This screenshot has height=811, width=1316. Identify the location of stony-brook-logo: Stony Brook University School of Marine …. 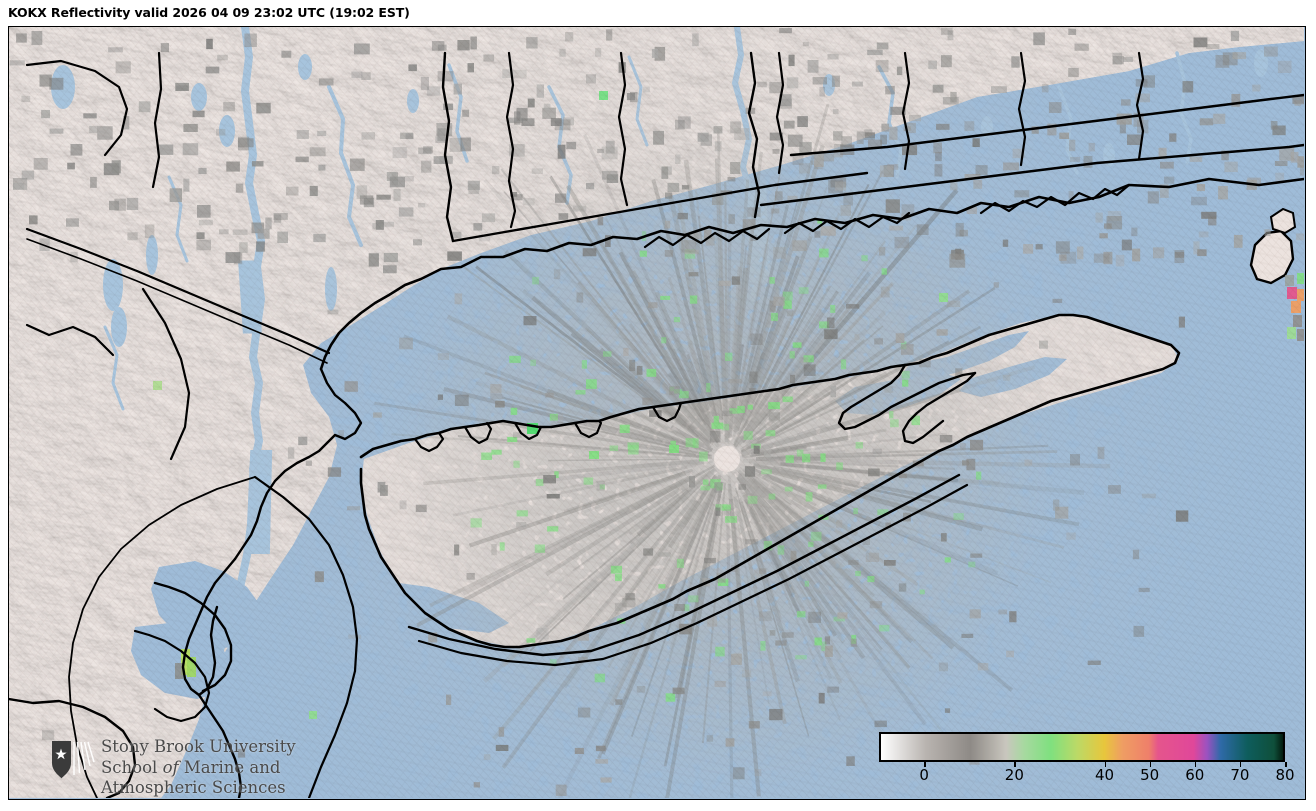
(184, 768).